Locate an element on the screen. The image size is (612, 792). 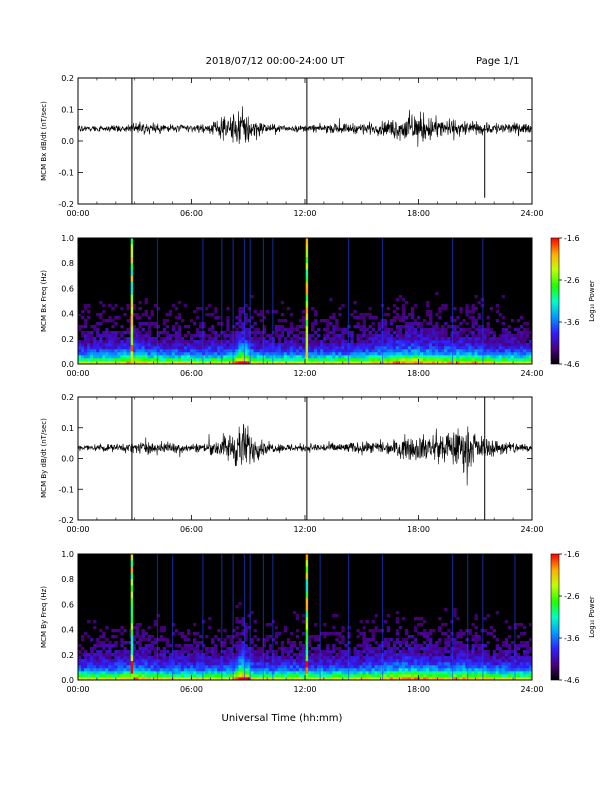
y-tick-label: 0.6 is located at coordinates (67, 604).